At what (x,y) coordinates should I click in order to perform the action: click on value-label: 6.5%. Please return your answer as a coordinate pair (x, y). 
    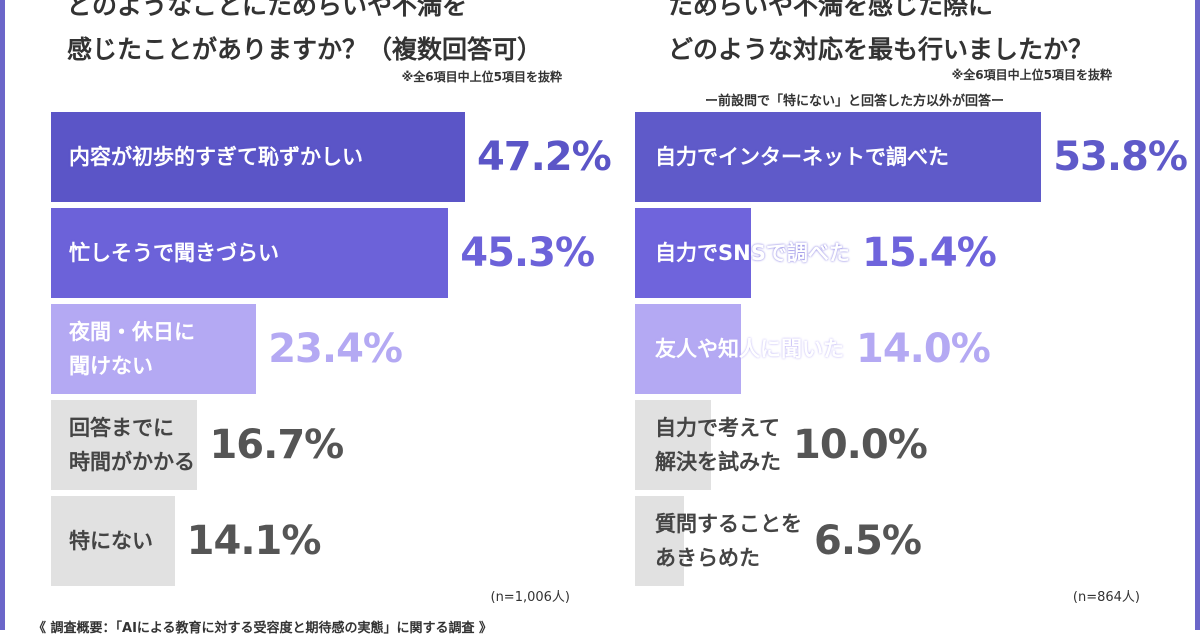
    Looking at the image, I should click on (868, 541).